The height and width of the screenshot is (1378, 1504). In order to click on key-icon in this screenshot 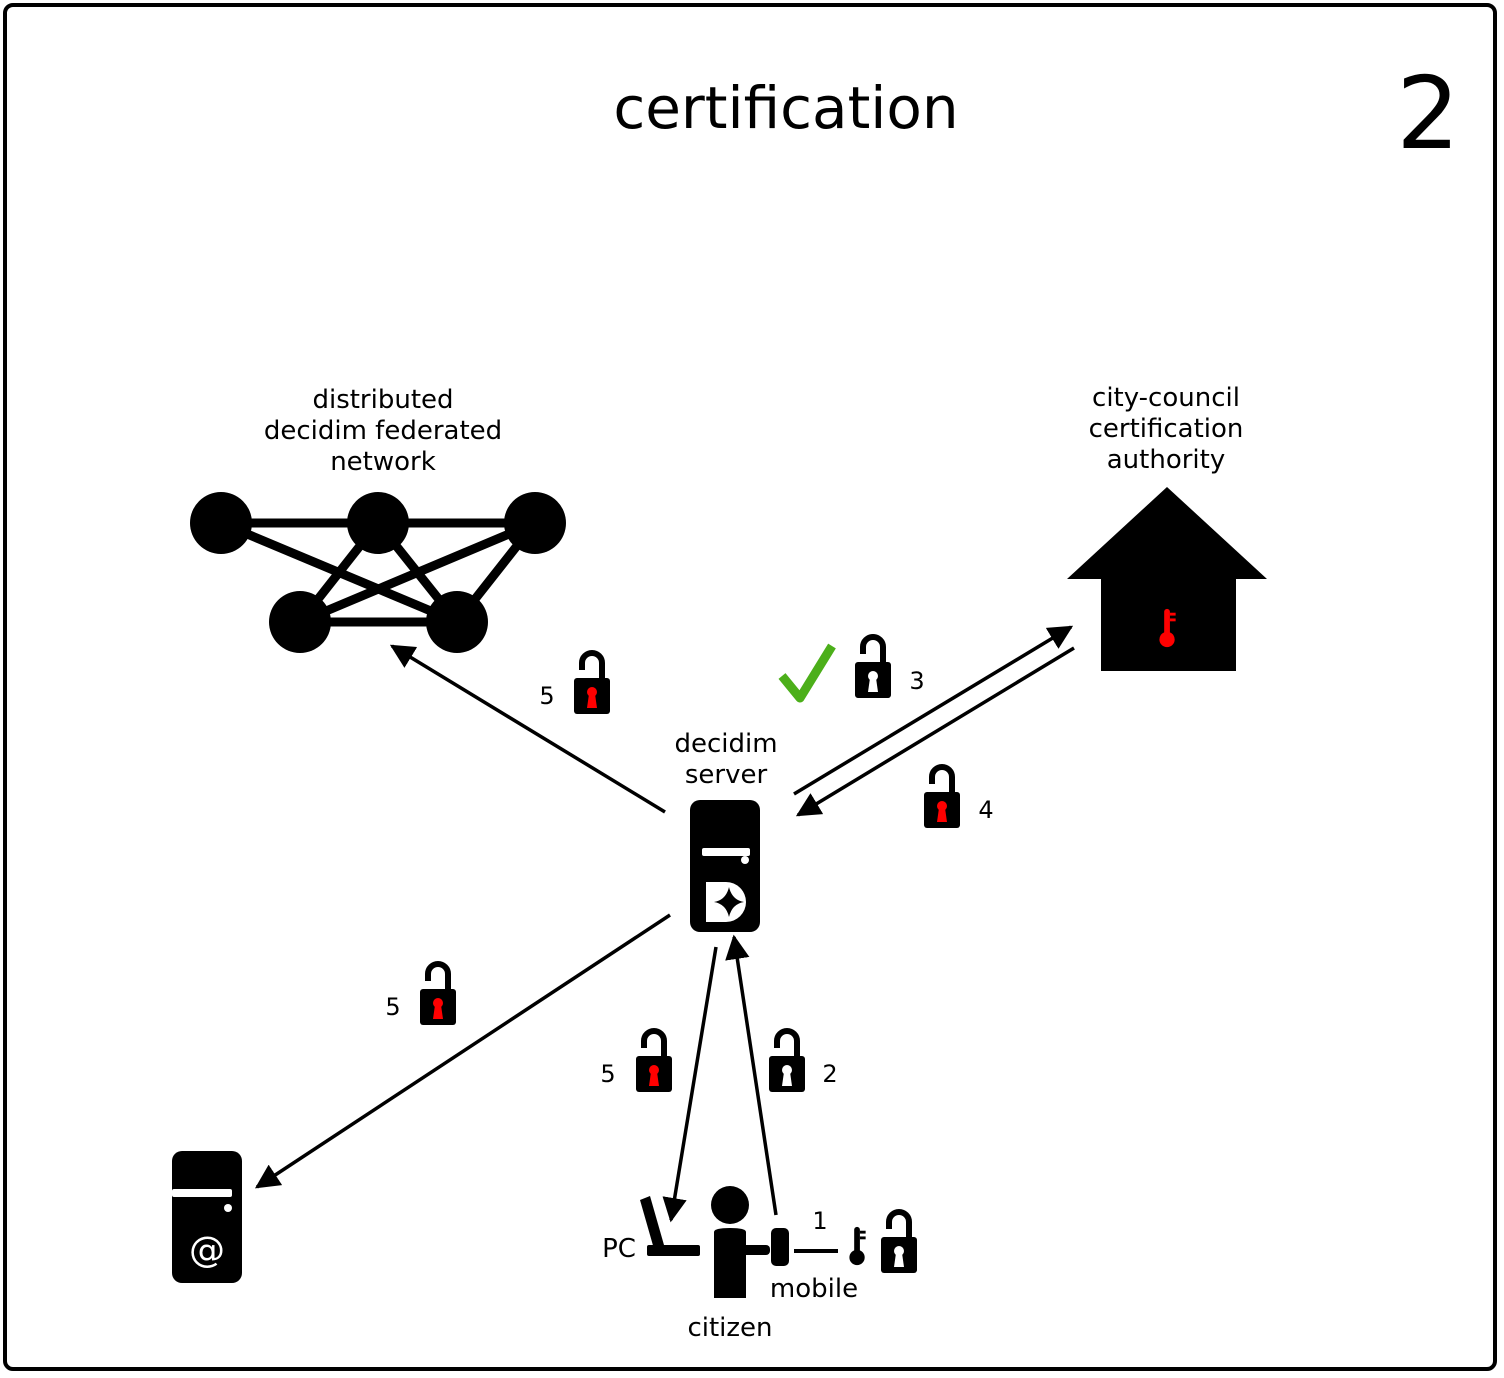, I will do `click(857, 1246)`.